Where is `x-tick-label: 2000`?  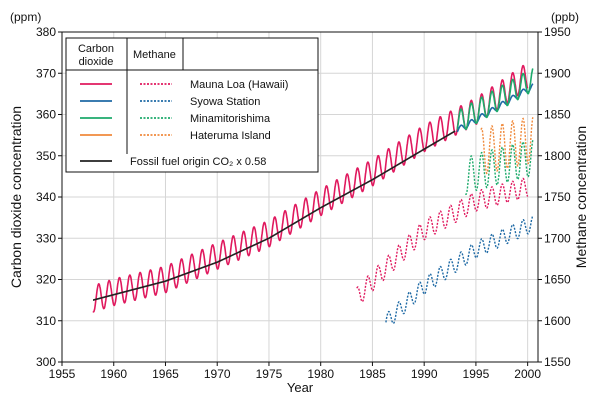
x-tick-label: 2000 is located at coordinates (527, 374).